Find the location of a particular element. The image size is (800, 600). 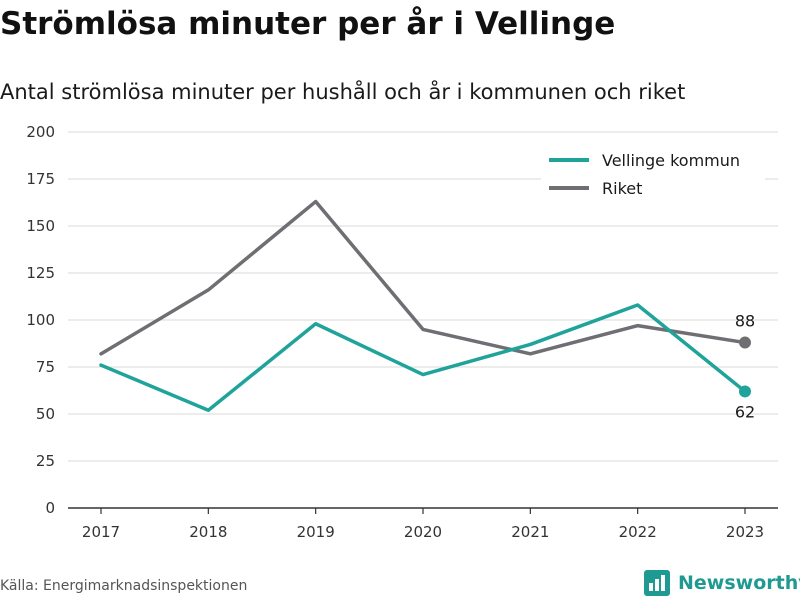

x-tick-label: 2018 is located at coordinates (208, 532).